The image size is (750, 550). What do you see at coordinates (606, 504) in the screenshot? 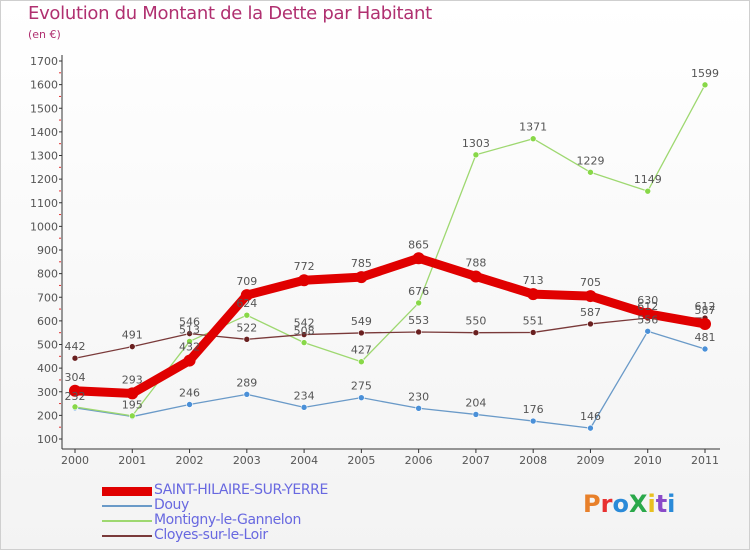
I see `logo-letter: r` at bounding box center [606, 504].